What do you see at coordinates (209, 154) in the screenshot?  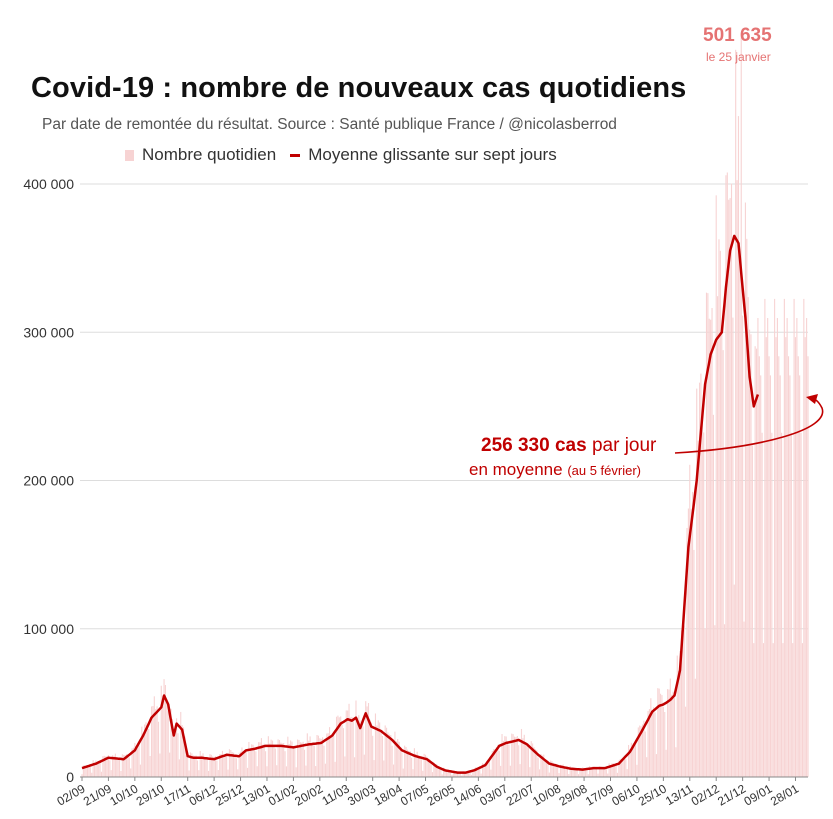 I see `legend-bars-label: Nombre quotidien` at bounding box center [209, 154].